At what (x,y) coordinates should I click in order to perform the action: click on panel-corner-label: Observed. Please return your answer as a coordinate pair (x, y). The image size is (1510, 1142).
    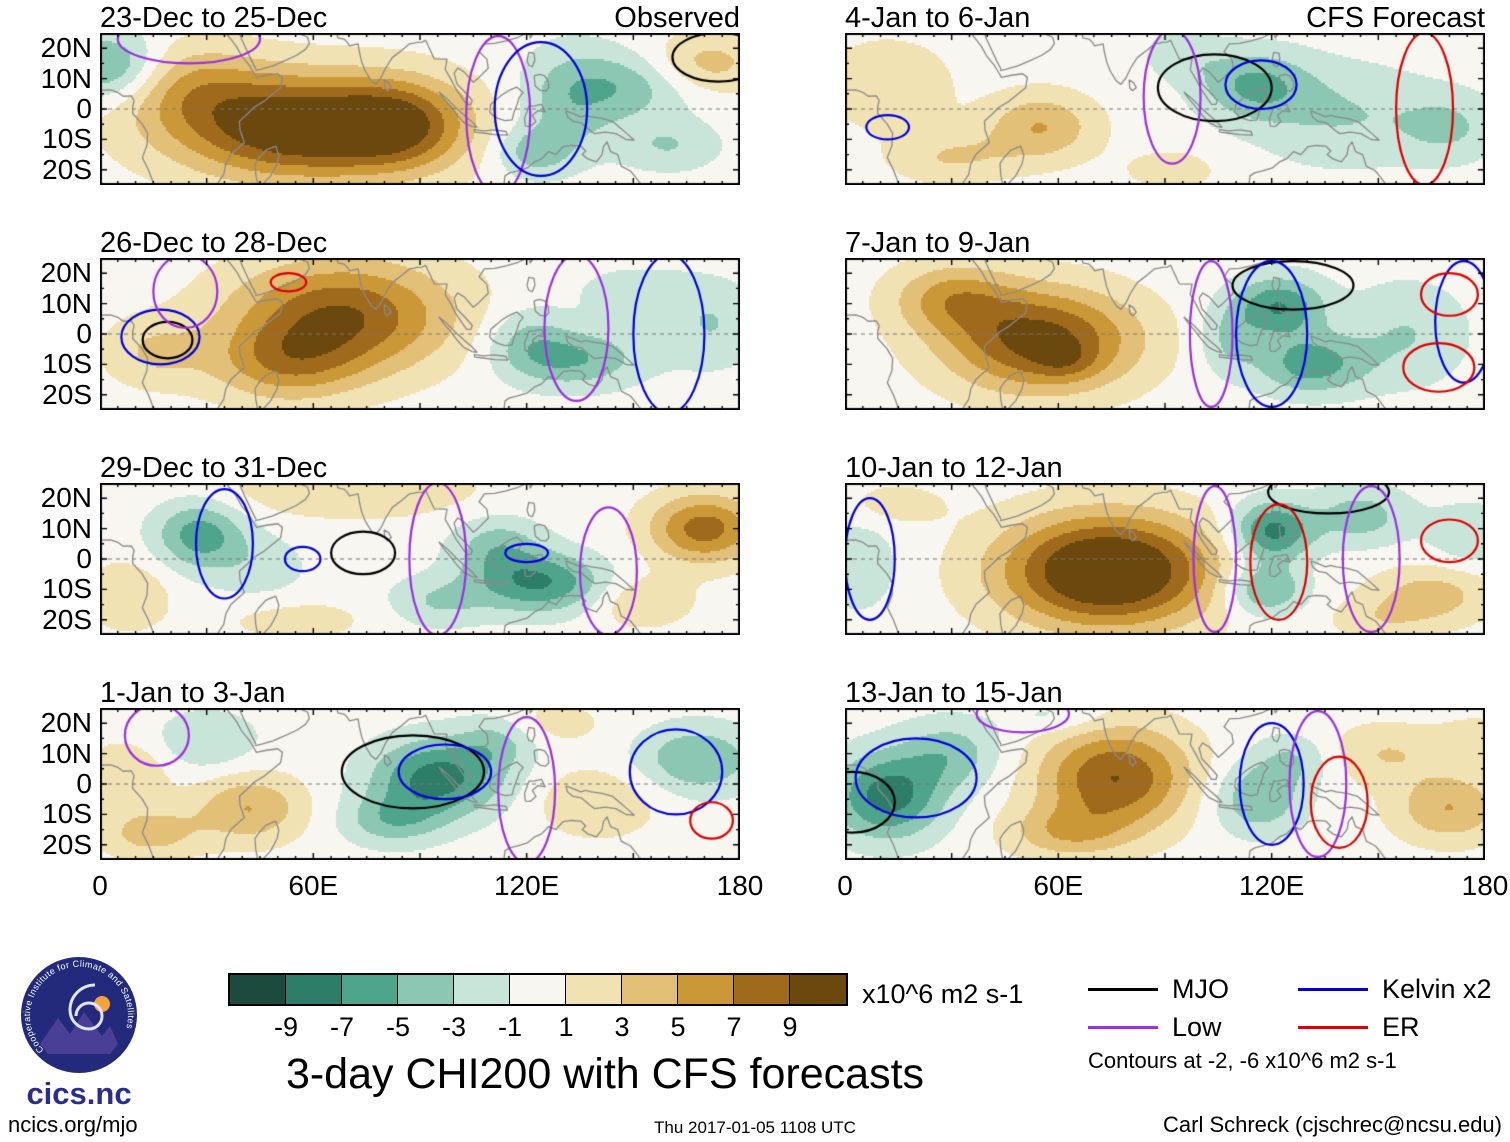
    Looking at the image, I should click on (677, 18).